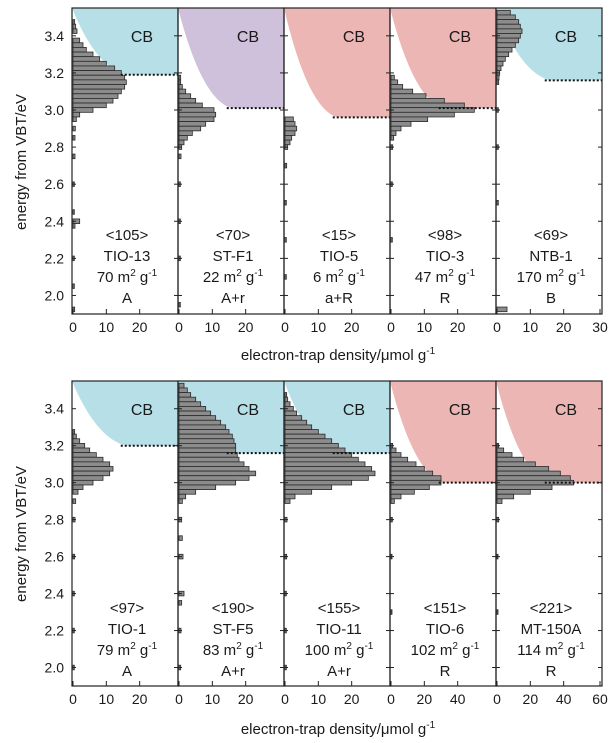 Image resolution: width=614 pixels, height=743 pixels. What do you see at coordinates (333, 729) in the screenshot?
I see `x-axis-label-text: electron-trap density/μmol g` at bounding box center [333, 729].